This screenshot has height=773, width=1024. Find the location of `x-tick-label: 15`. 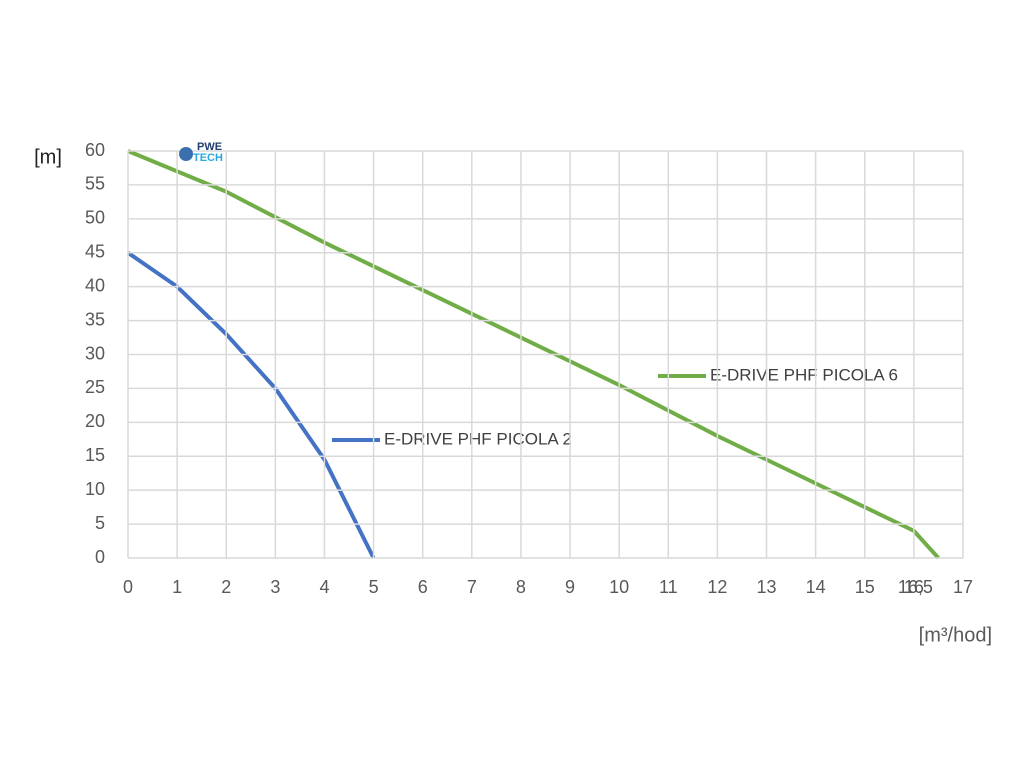

x-tick-label: 15 is located at coordinates (865, 587).